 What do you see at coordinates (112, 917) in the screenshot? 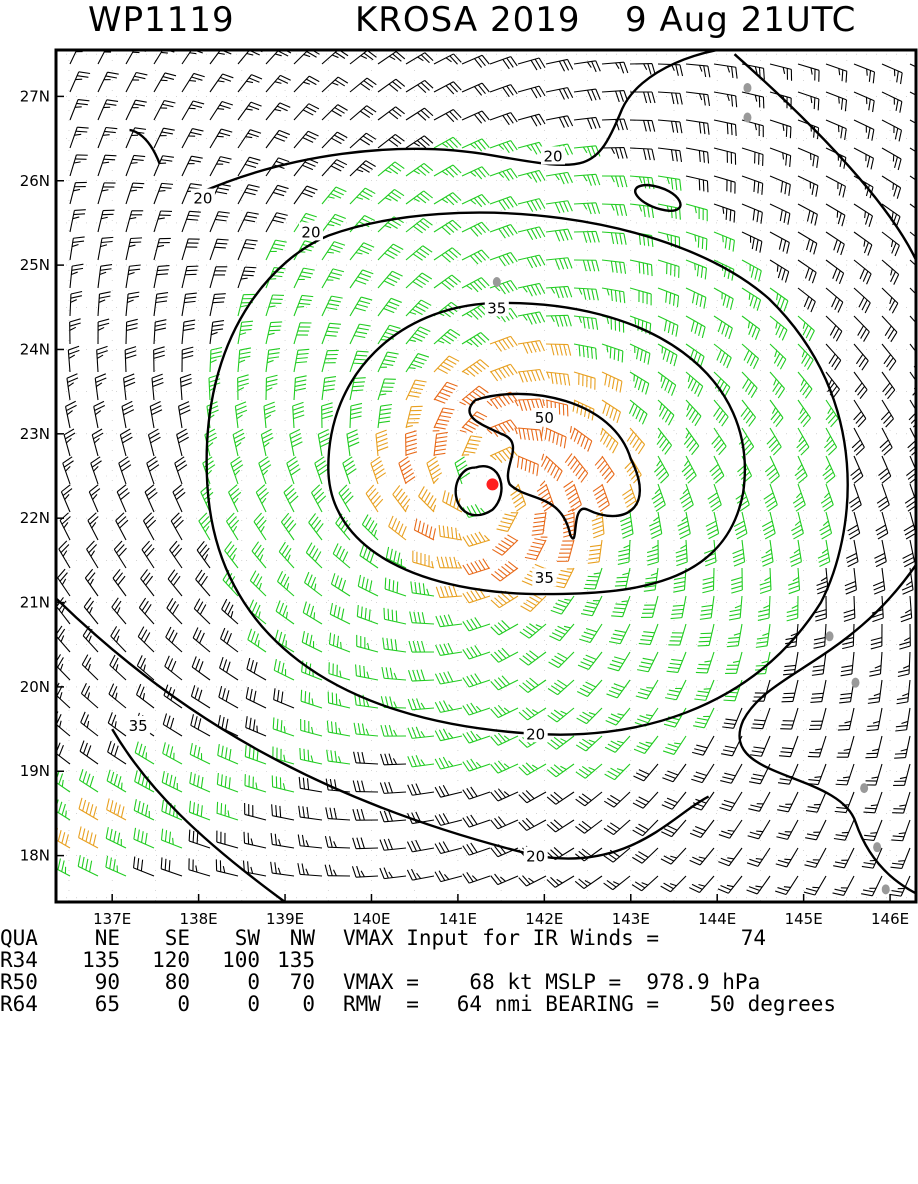
I see `lon-label: 137E` at bounding box center [112, 917].